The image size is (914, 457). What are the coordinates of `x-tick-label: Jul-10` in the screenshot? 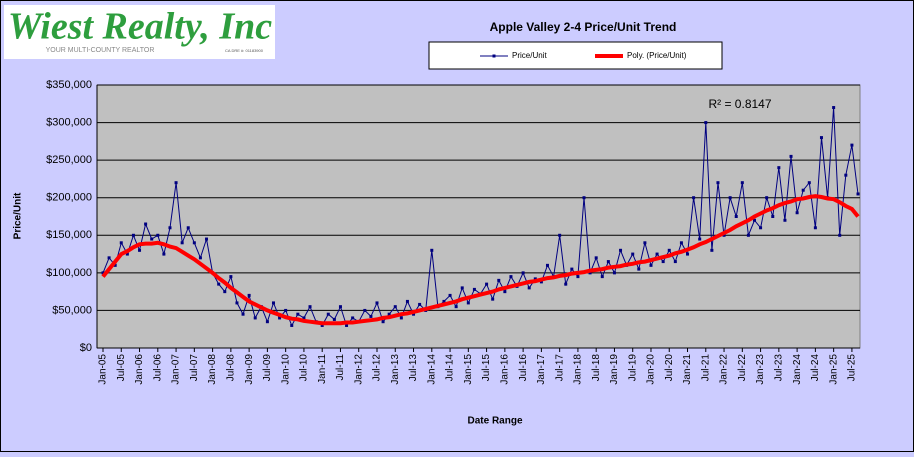 It's located at (304, 368).